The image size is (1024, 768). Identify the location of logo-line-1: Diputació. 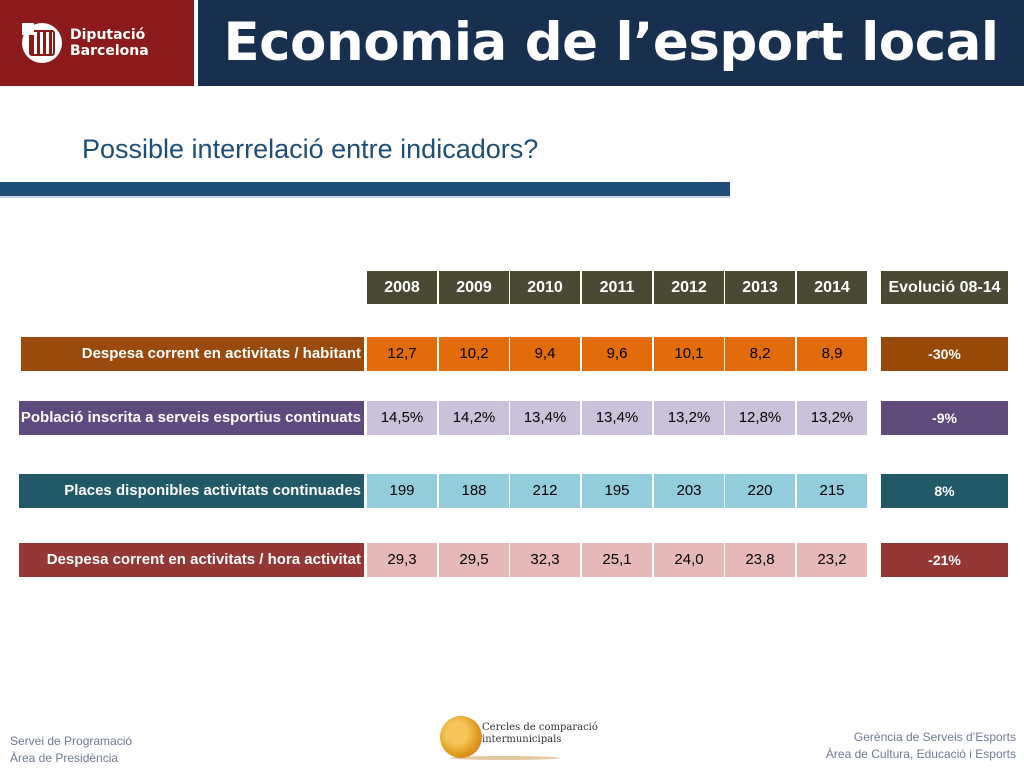
(108, 35).